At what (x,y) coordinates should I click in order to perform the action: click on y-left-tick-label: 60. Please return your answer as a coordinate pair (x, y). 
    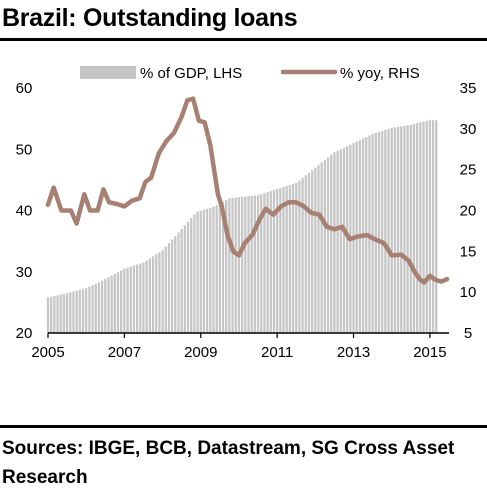
    Looking at the image, I should click on (24, 88).